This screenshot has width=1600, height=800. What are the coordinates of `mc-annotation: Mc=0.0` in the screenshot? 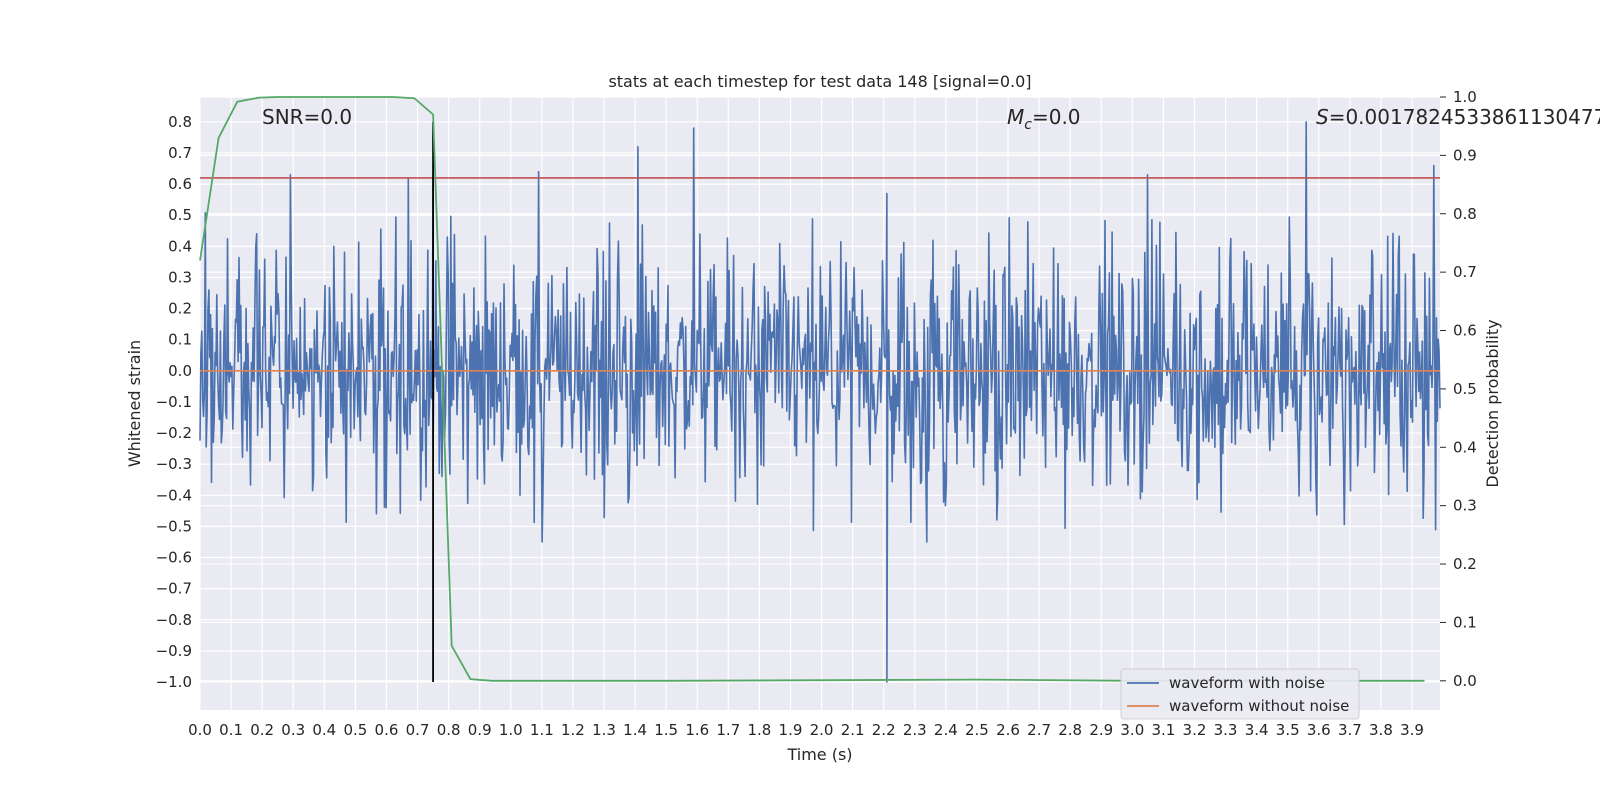 It's located at (1044, 119).